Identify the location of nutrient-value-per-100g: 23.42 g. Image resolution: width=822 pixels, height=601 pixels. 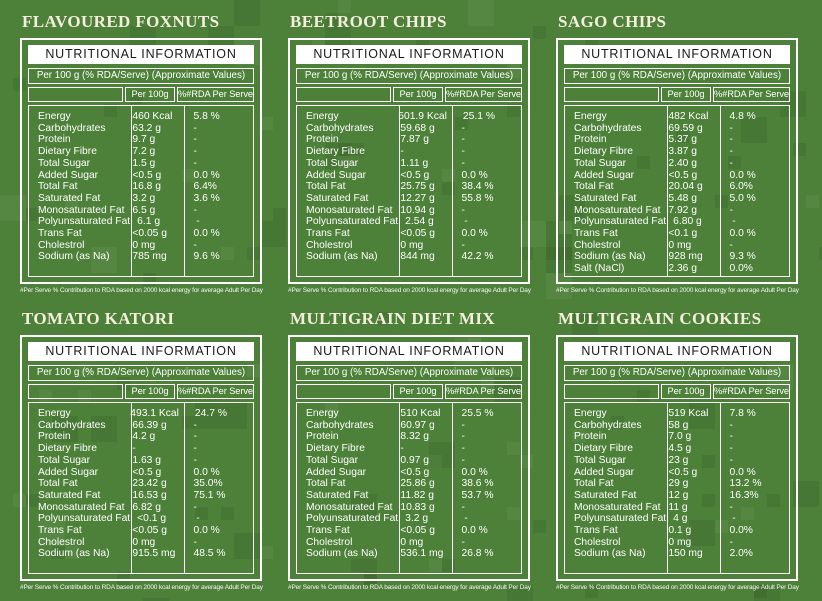
(149, 484).